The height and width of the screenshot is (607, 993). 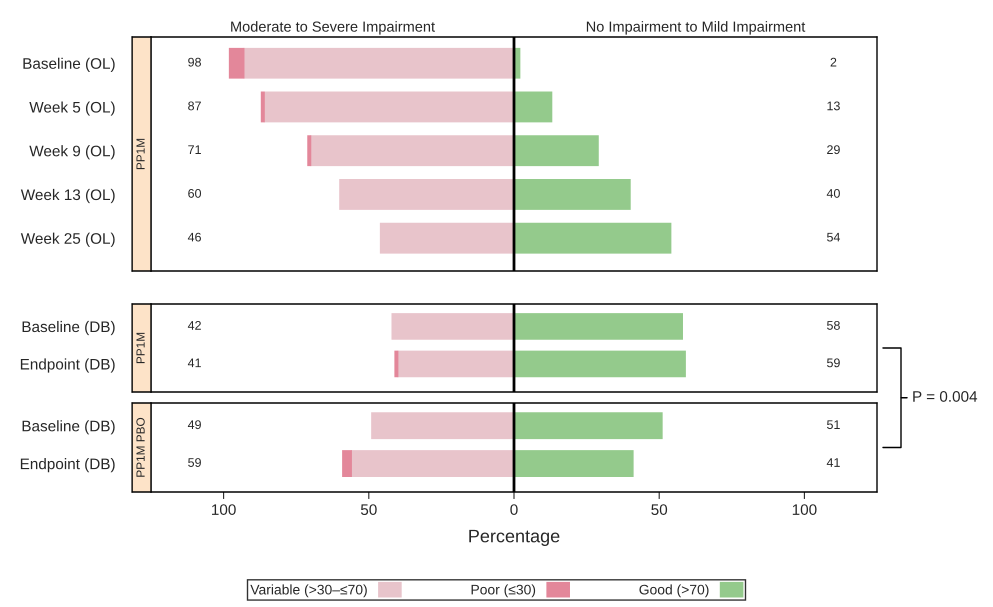 What do you see at coordinates (194, 62) in the screenshot?
I see `annotation: 98` at bounding box center [194, 62].